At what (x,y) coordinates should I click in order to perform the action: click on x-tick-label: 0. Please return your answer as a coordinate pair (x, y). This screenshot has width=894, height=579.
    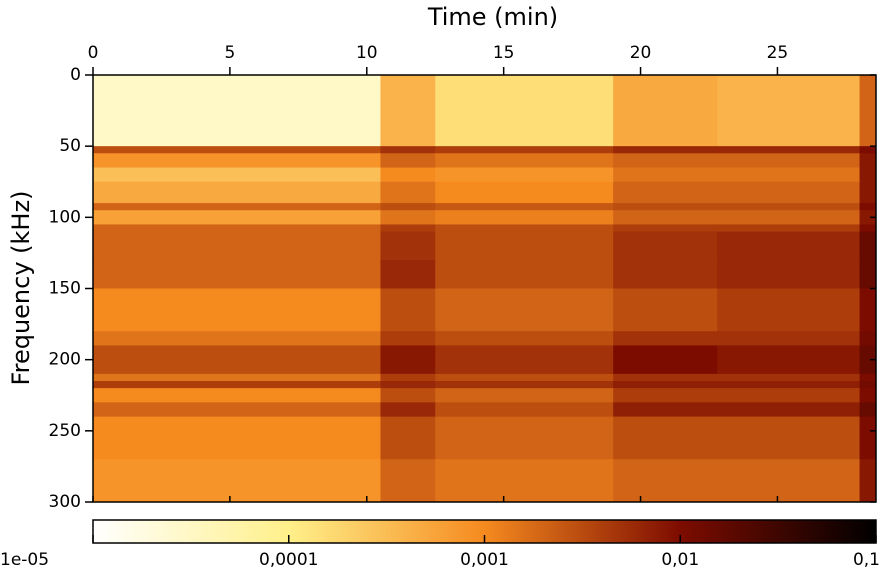
    Looking at the image, I should click on (93, 53).